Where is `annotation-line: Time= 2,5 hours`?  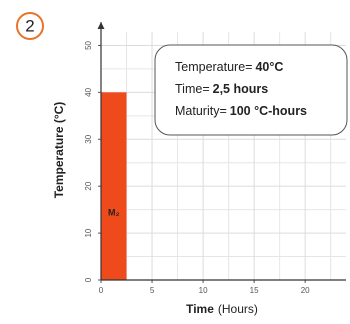
annotation-line: Time= 2,5 hours is located at coordinates (221, 89).